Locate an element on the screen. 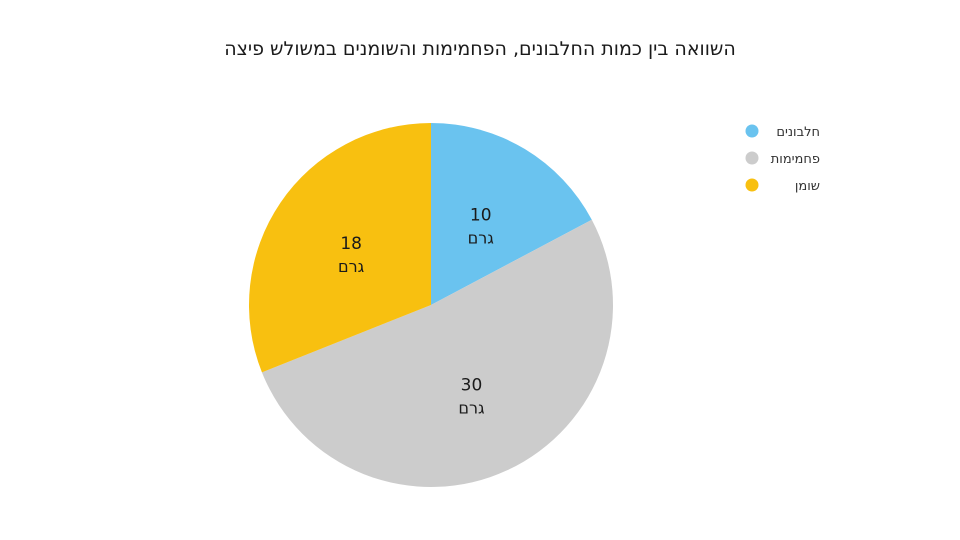 This screenshot has height=540, width=960. chart-legend: חלבונים פחמימות שומן is located at coordinates (782, 159).